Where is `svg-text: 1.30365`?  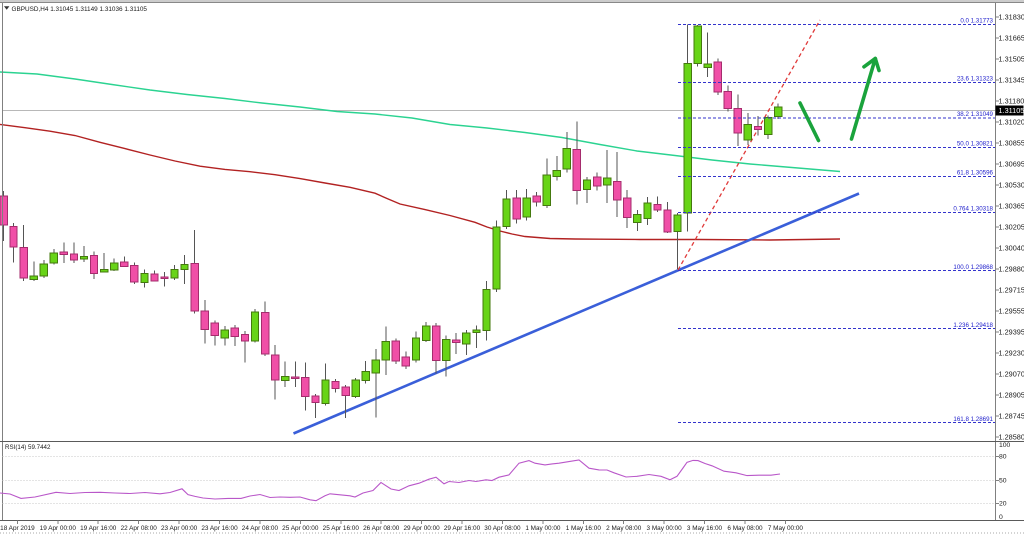 svg-text: 1.30365 is located at coordinates (1011, 206).